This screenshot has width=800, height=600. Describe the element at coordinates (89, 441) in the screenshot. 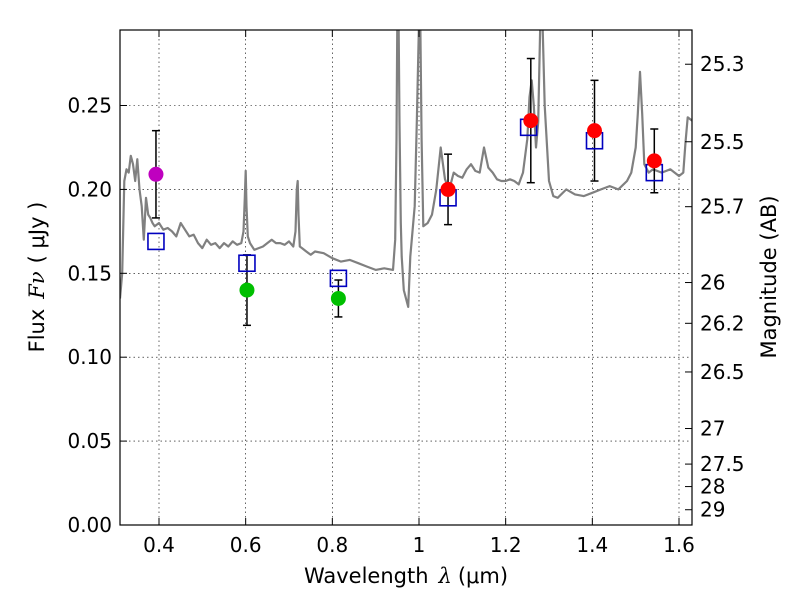

I see `y-tick-label: 0.05` at that location.